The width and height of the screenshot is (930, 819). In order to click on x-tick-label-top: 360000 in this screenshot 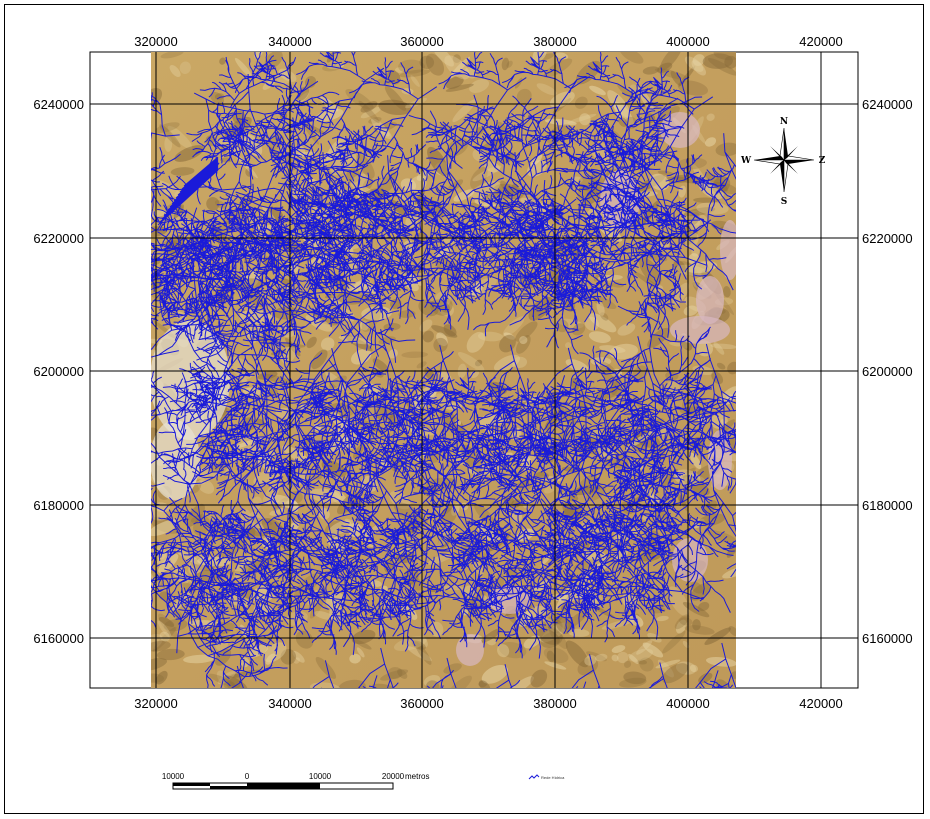, I will do `click(421, 41)`.